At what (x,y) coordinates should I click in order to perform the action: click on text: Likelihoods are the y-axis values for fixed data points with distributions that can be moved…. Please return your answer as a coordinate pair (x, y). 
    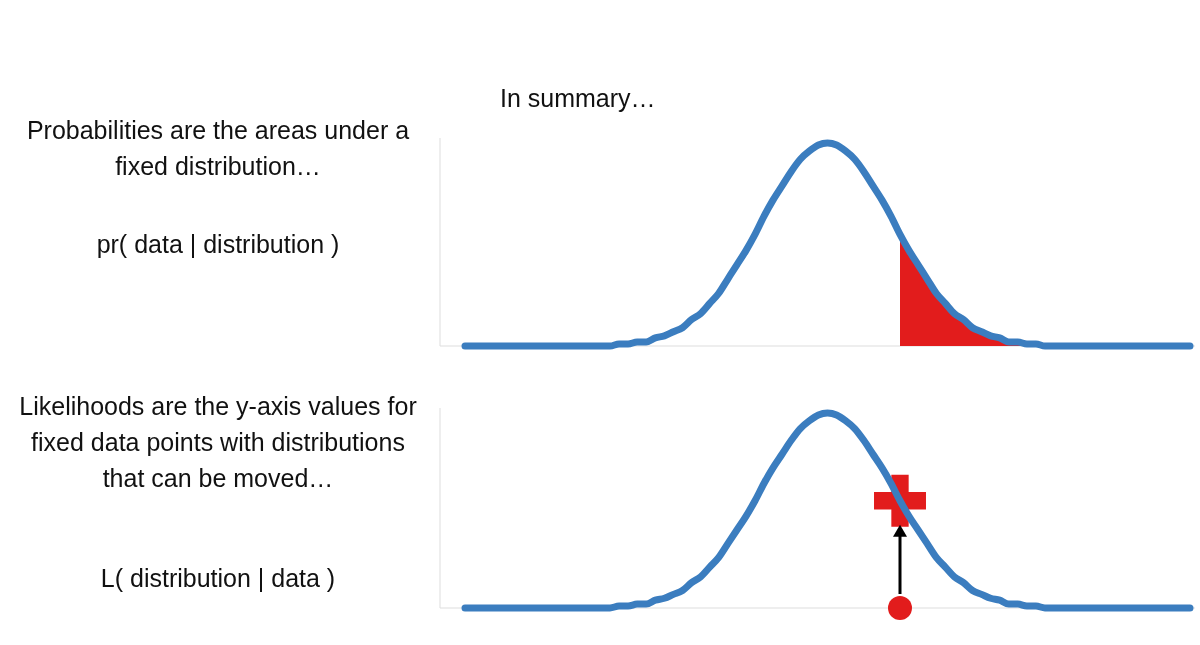
    Looking at the image, I should click on (218, 442).